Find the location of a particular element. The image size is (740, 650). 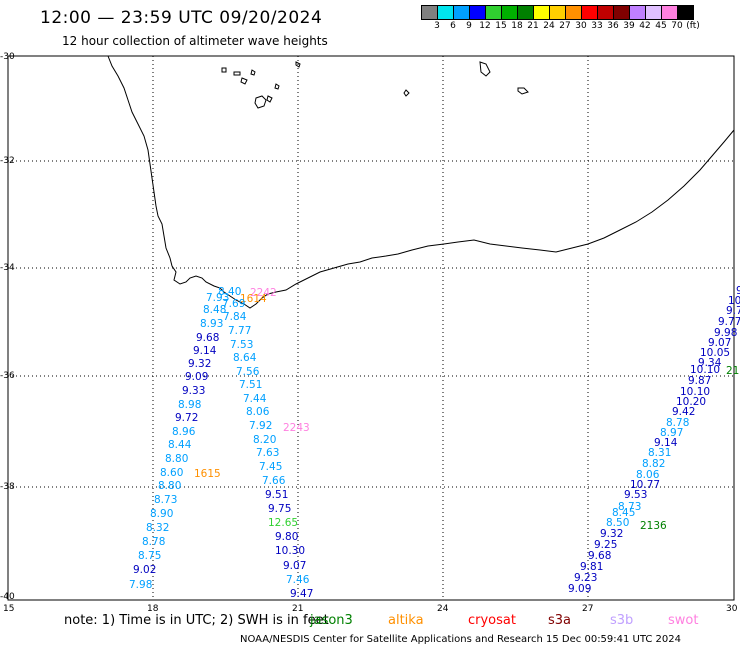

wave-height-value: 9.77 is located at coordinates (729, 322).